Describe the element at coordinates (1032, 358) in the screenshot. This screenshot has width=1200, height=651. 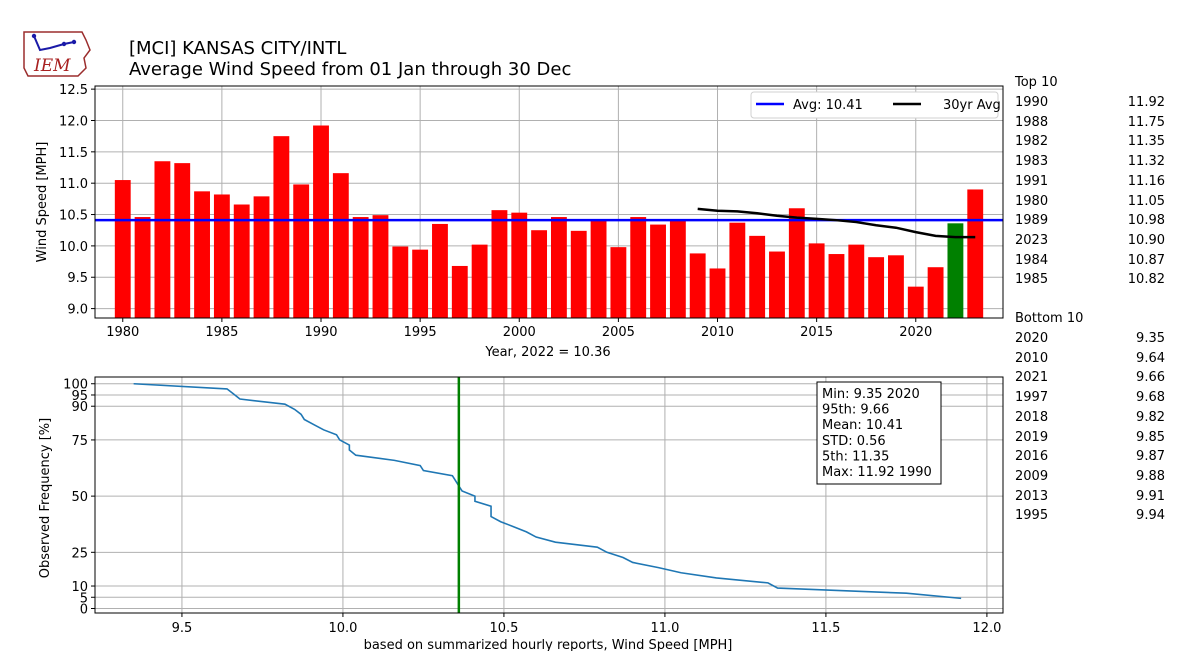
I see `rank-year: 2010` at that location.